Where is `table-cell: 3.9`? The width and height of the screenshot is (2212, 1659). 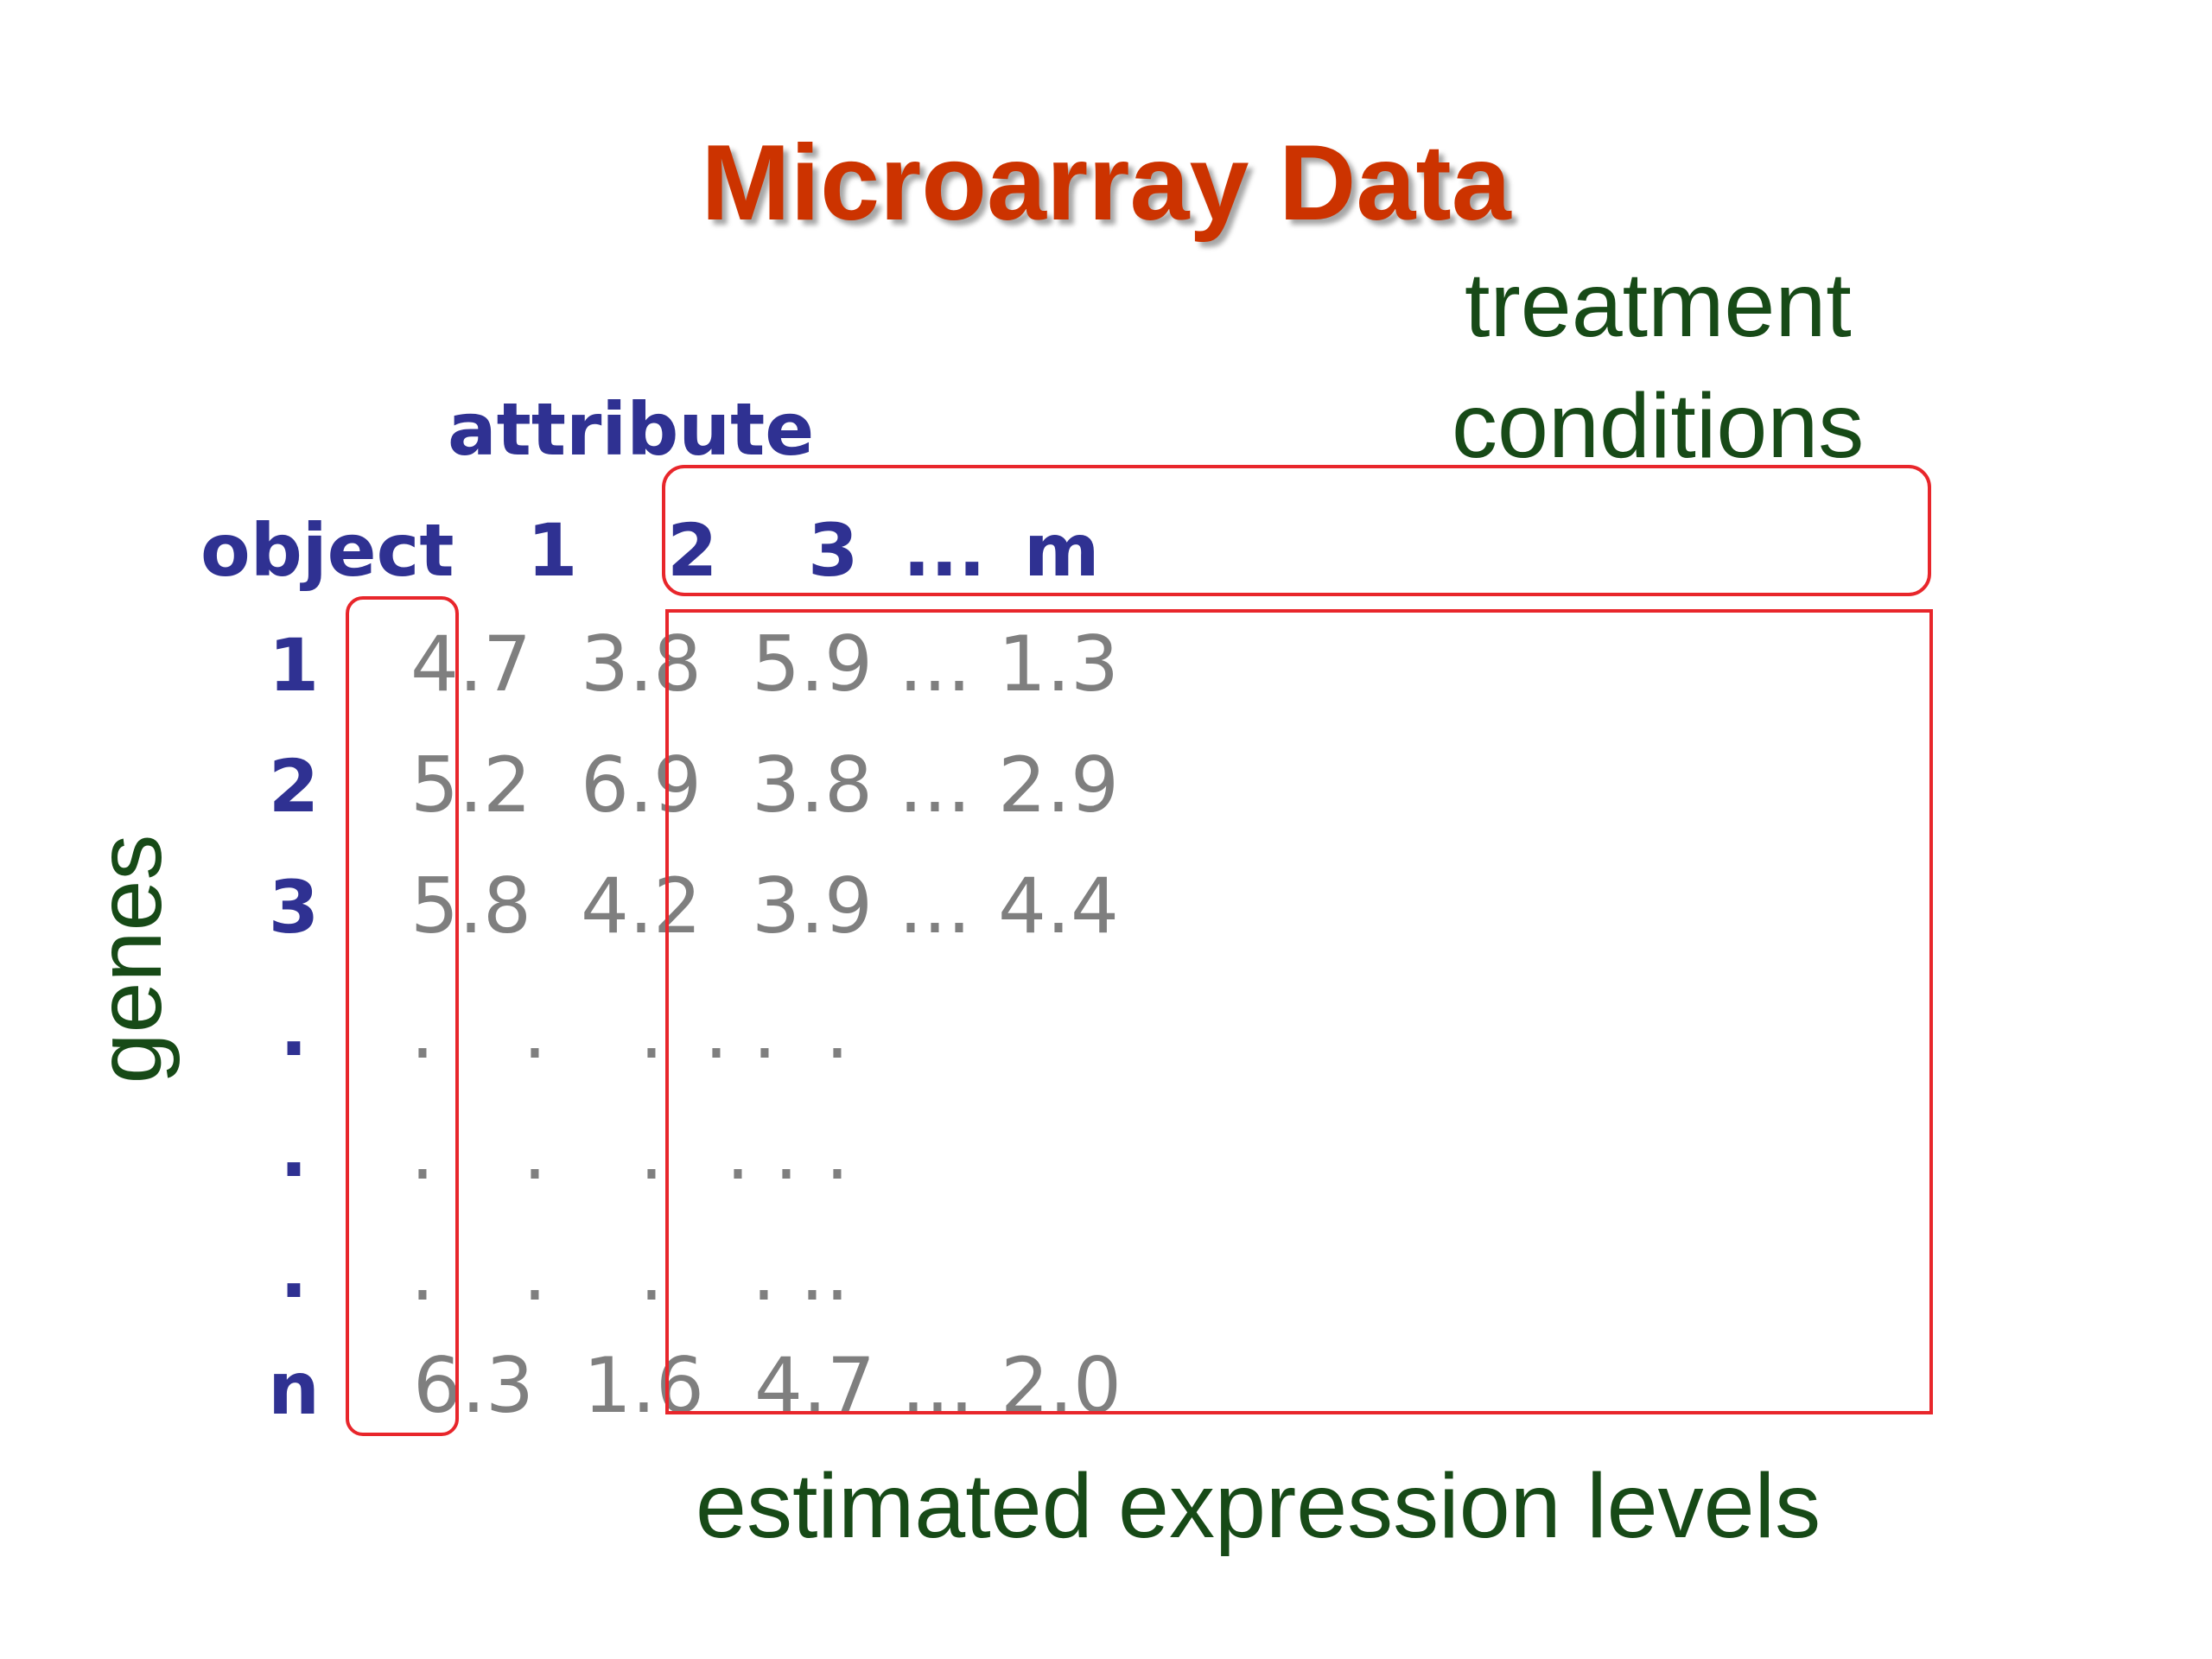
table-cell: 3.9 is located at coordinates (812, 905).